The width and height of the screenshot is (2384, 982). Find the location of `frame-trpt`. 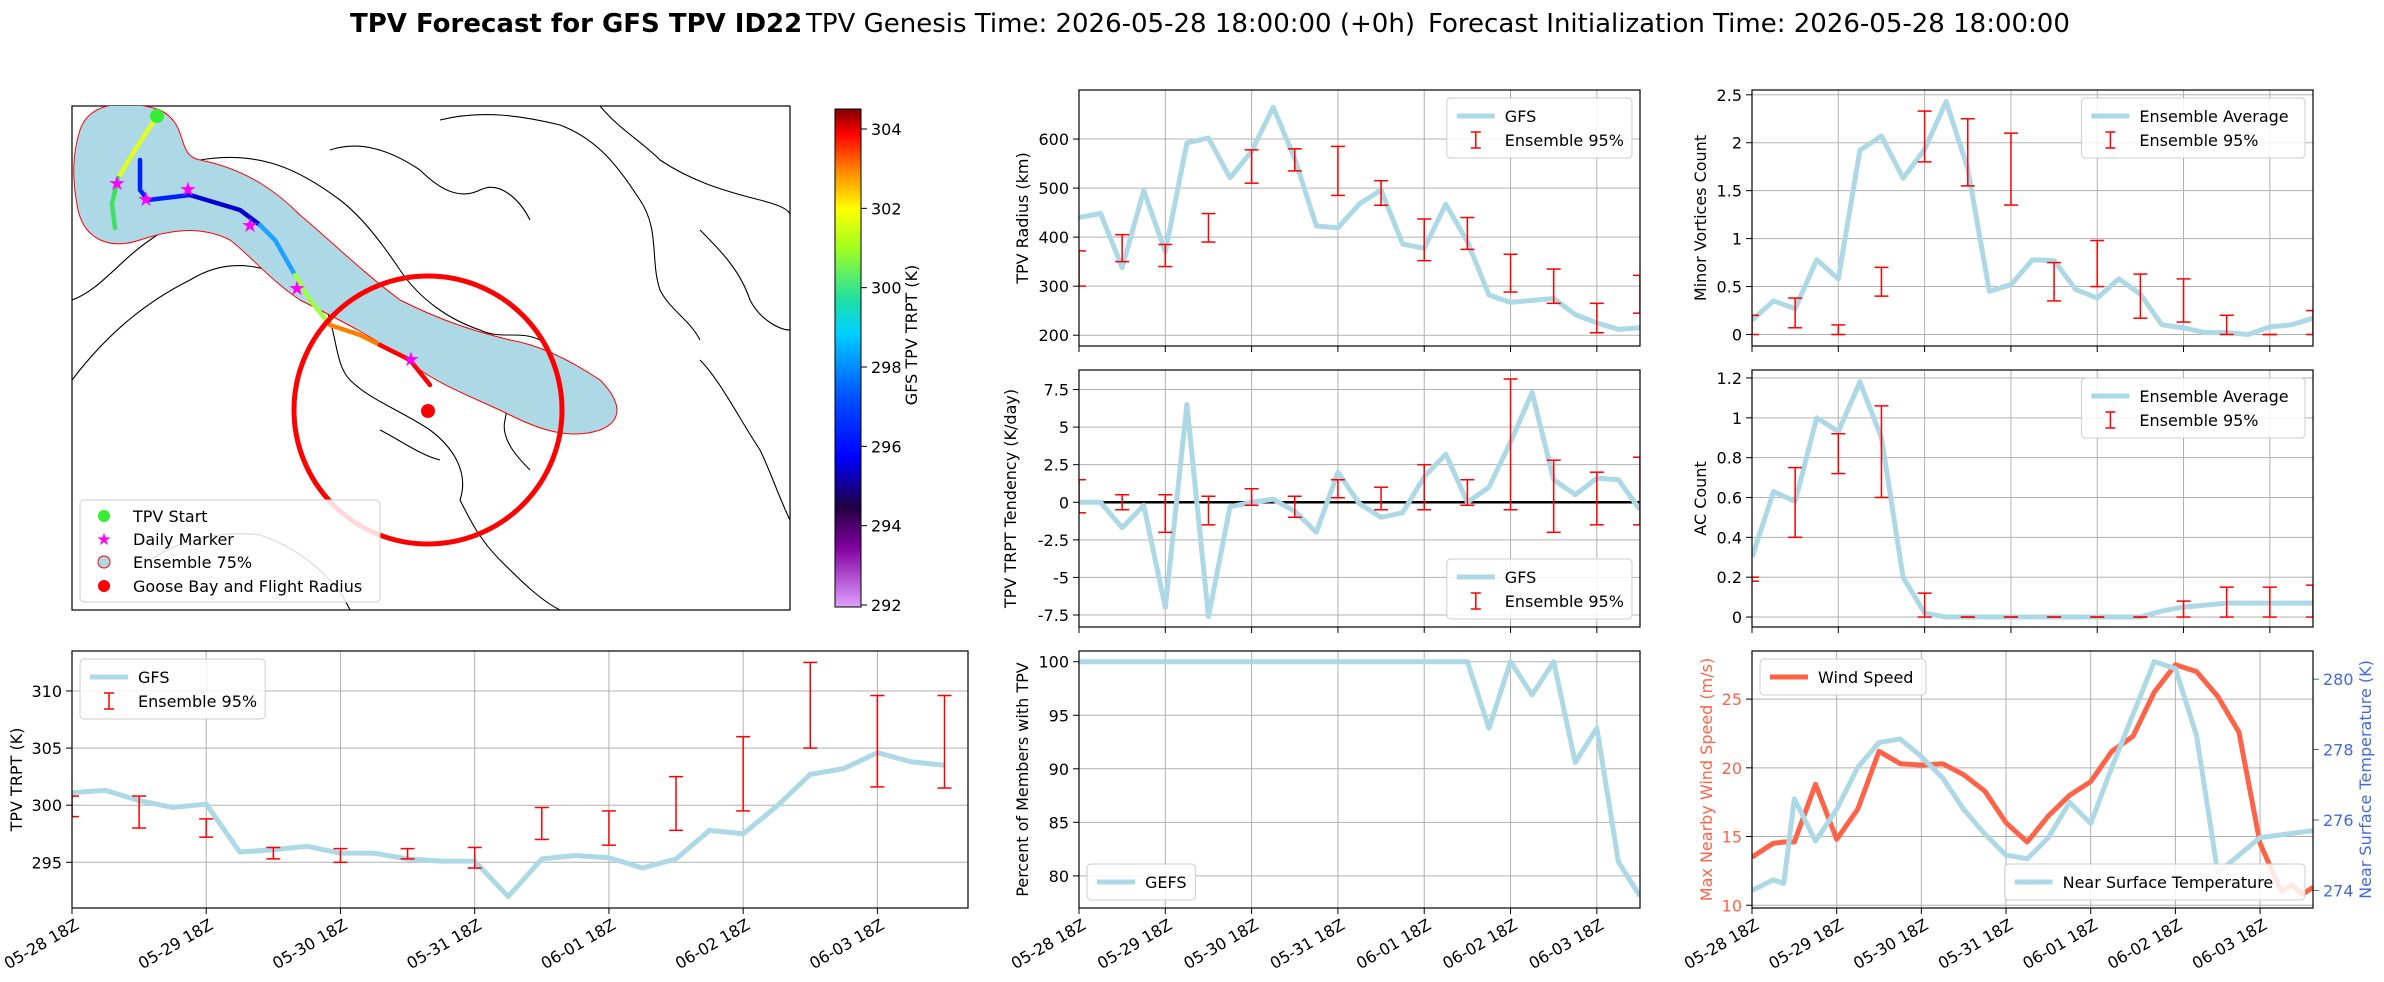

frame-trpt is located at coordinates (520, 779).